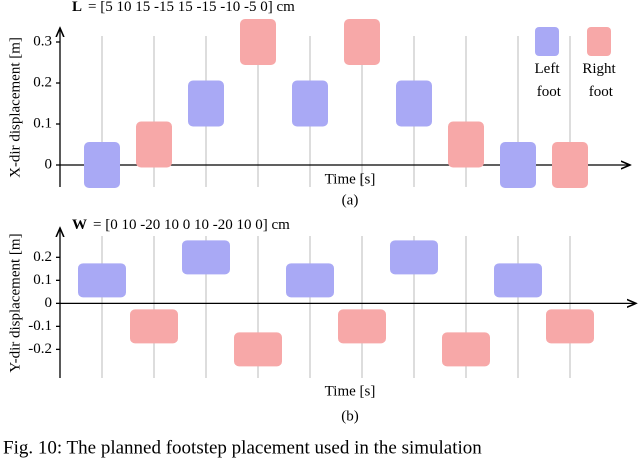  Describe the element at coordinates (191, 225) in the screenshot. I see `annotation-text: = [0 10 -20 10 0 10 -20 10 0] cm` at that location.